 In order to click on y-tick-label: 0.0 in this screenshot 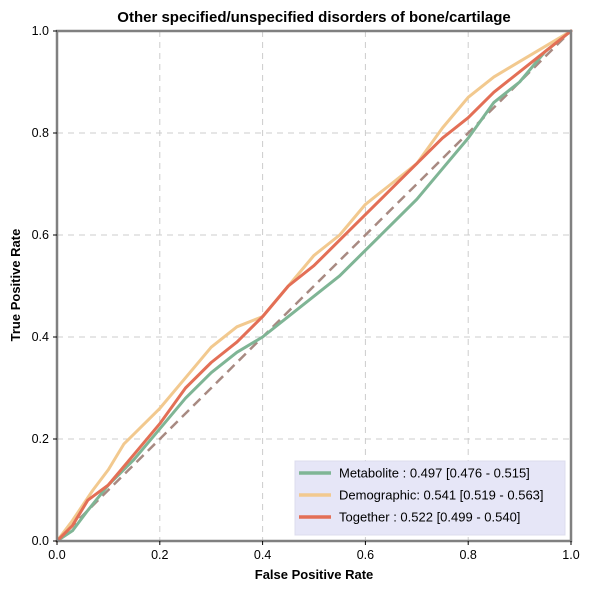, I will do `click(40, 541)`.